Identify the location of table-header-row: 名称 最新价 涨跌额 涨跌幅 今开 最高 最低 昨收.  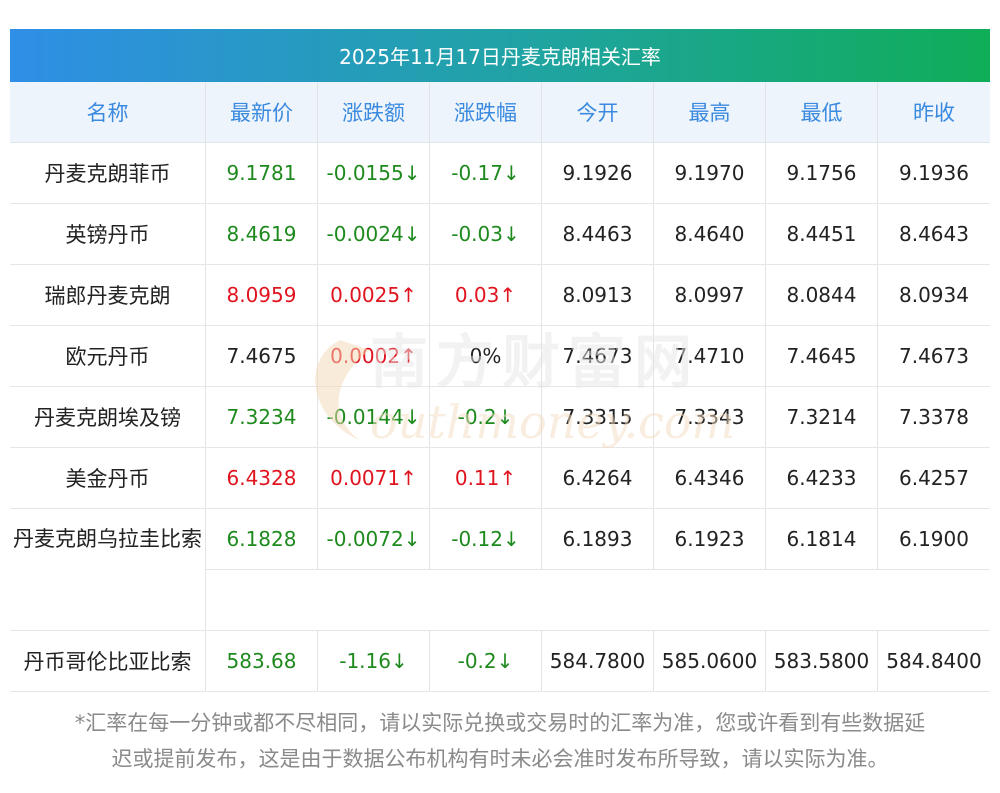
(500, 112).